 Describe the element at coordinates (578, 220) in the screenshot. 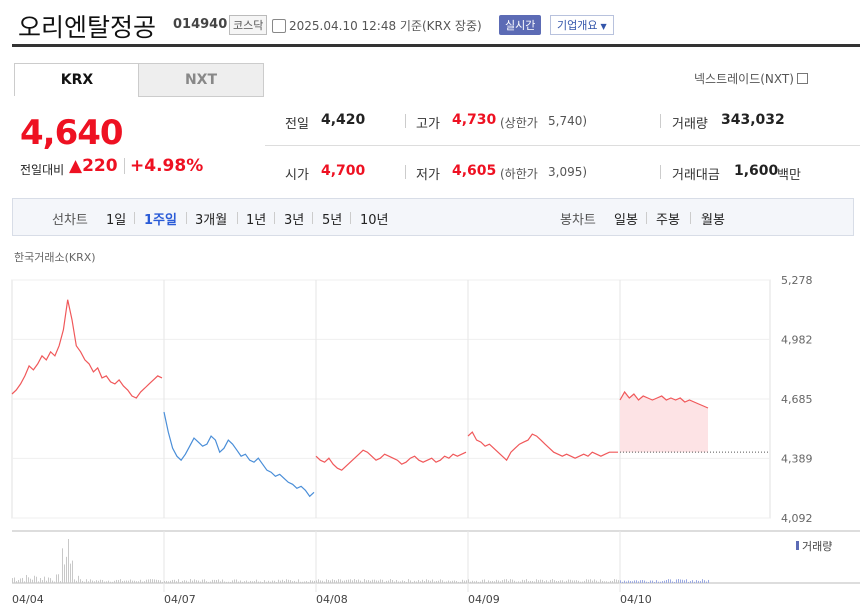

I see `candle-chart-label: 봉차트` at that location.